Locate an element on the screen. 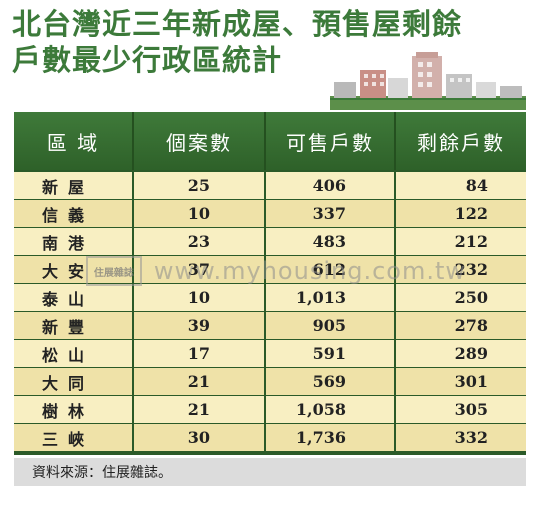  title-block: 北台灣近三年新成屋、預售屋剩餘 戶數最少行政區統計 is located at coordinates (237, 42).